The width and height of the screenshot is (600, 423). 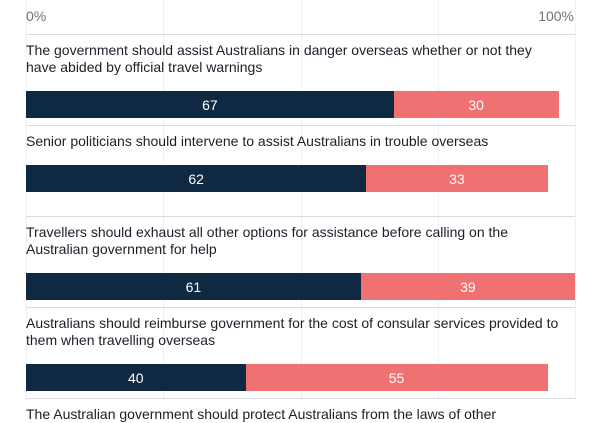 I want to click on x-axis-tick-end: 100%, so click(x=556, y=16).